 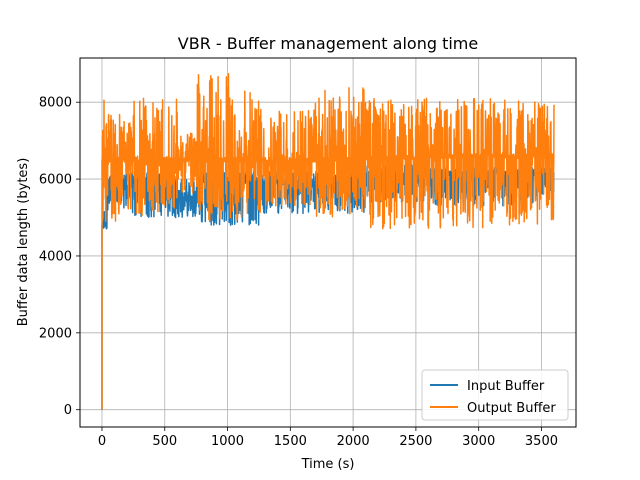 I want to click on legend-box, so click(x=495, y=395).